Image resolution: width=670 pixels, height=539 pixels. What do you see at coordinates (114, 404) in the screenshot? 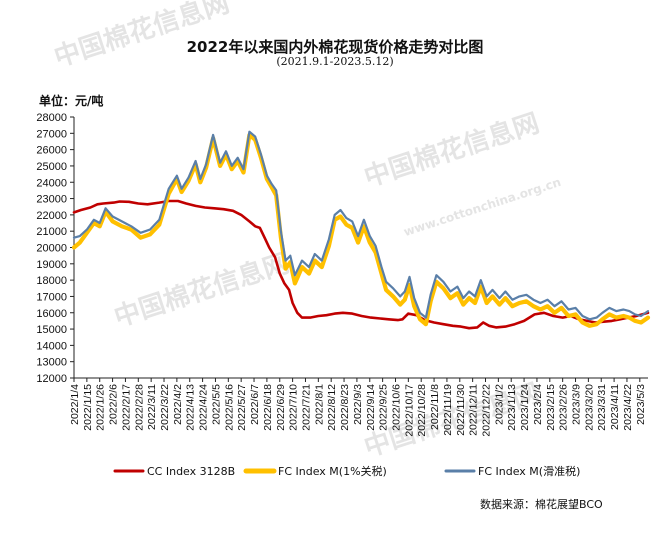
I see `x-tick-label: 2022/2/6` at bounding box center [114, 404].